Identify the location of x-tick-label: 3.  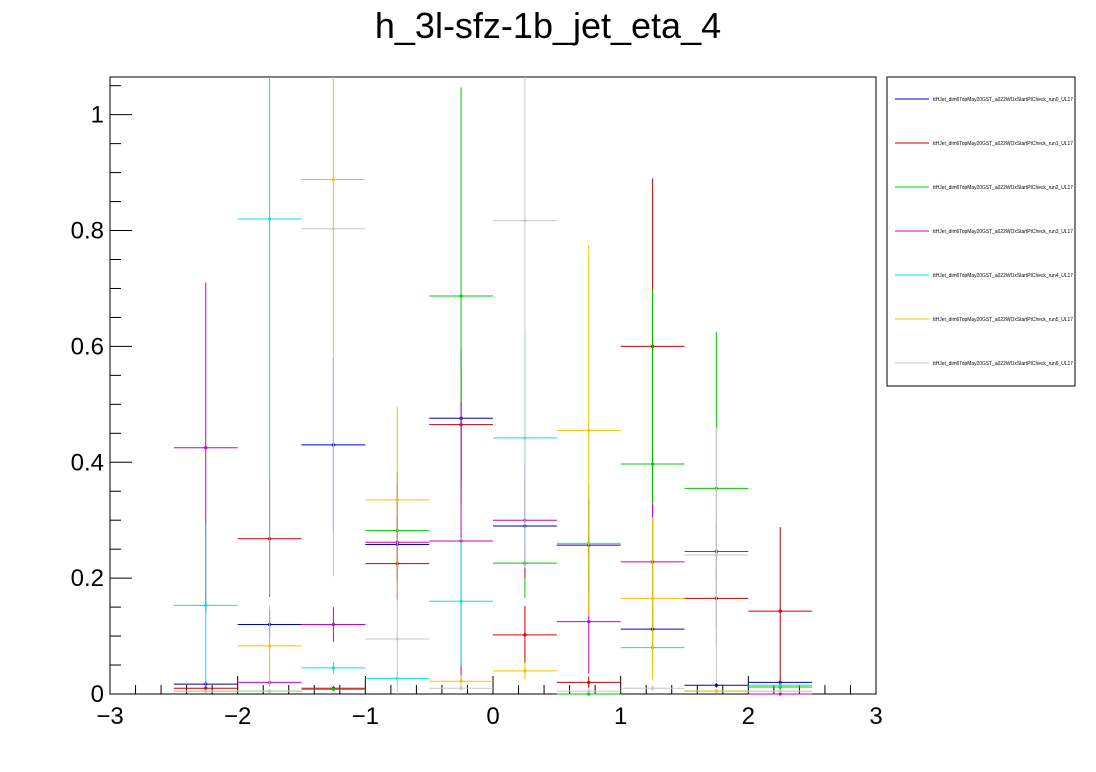
(875, 716).